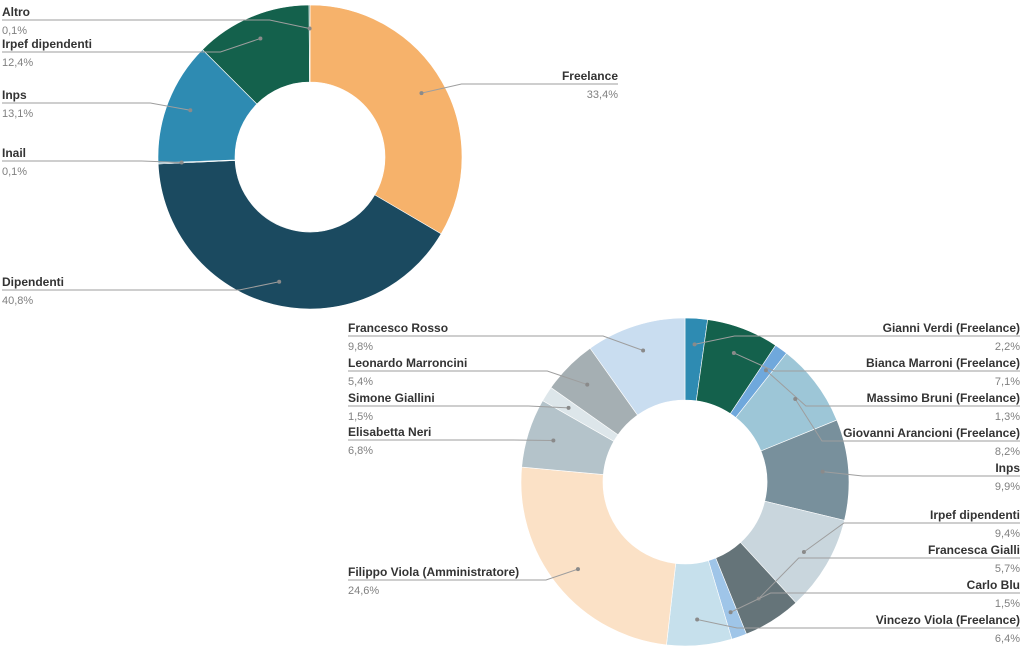 Image resolution: width=1024 pixels, height=649 pixels. Describe the element at coordinates (360, 382) in the screenshot. I see `slice-percent-leonardo-marroncini: 5,4%` at that location.